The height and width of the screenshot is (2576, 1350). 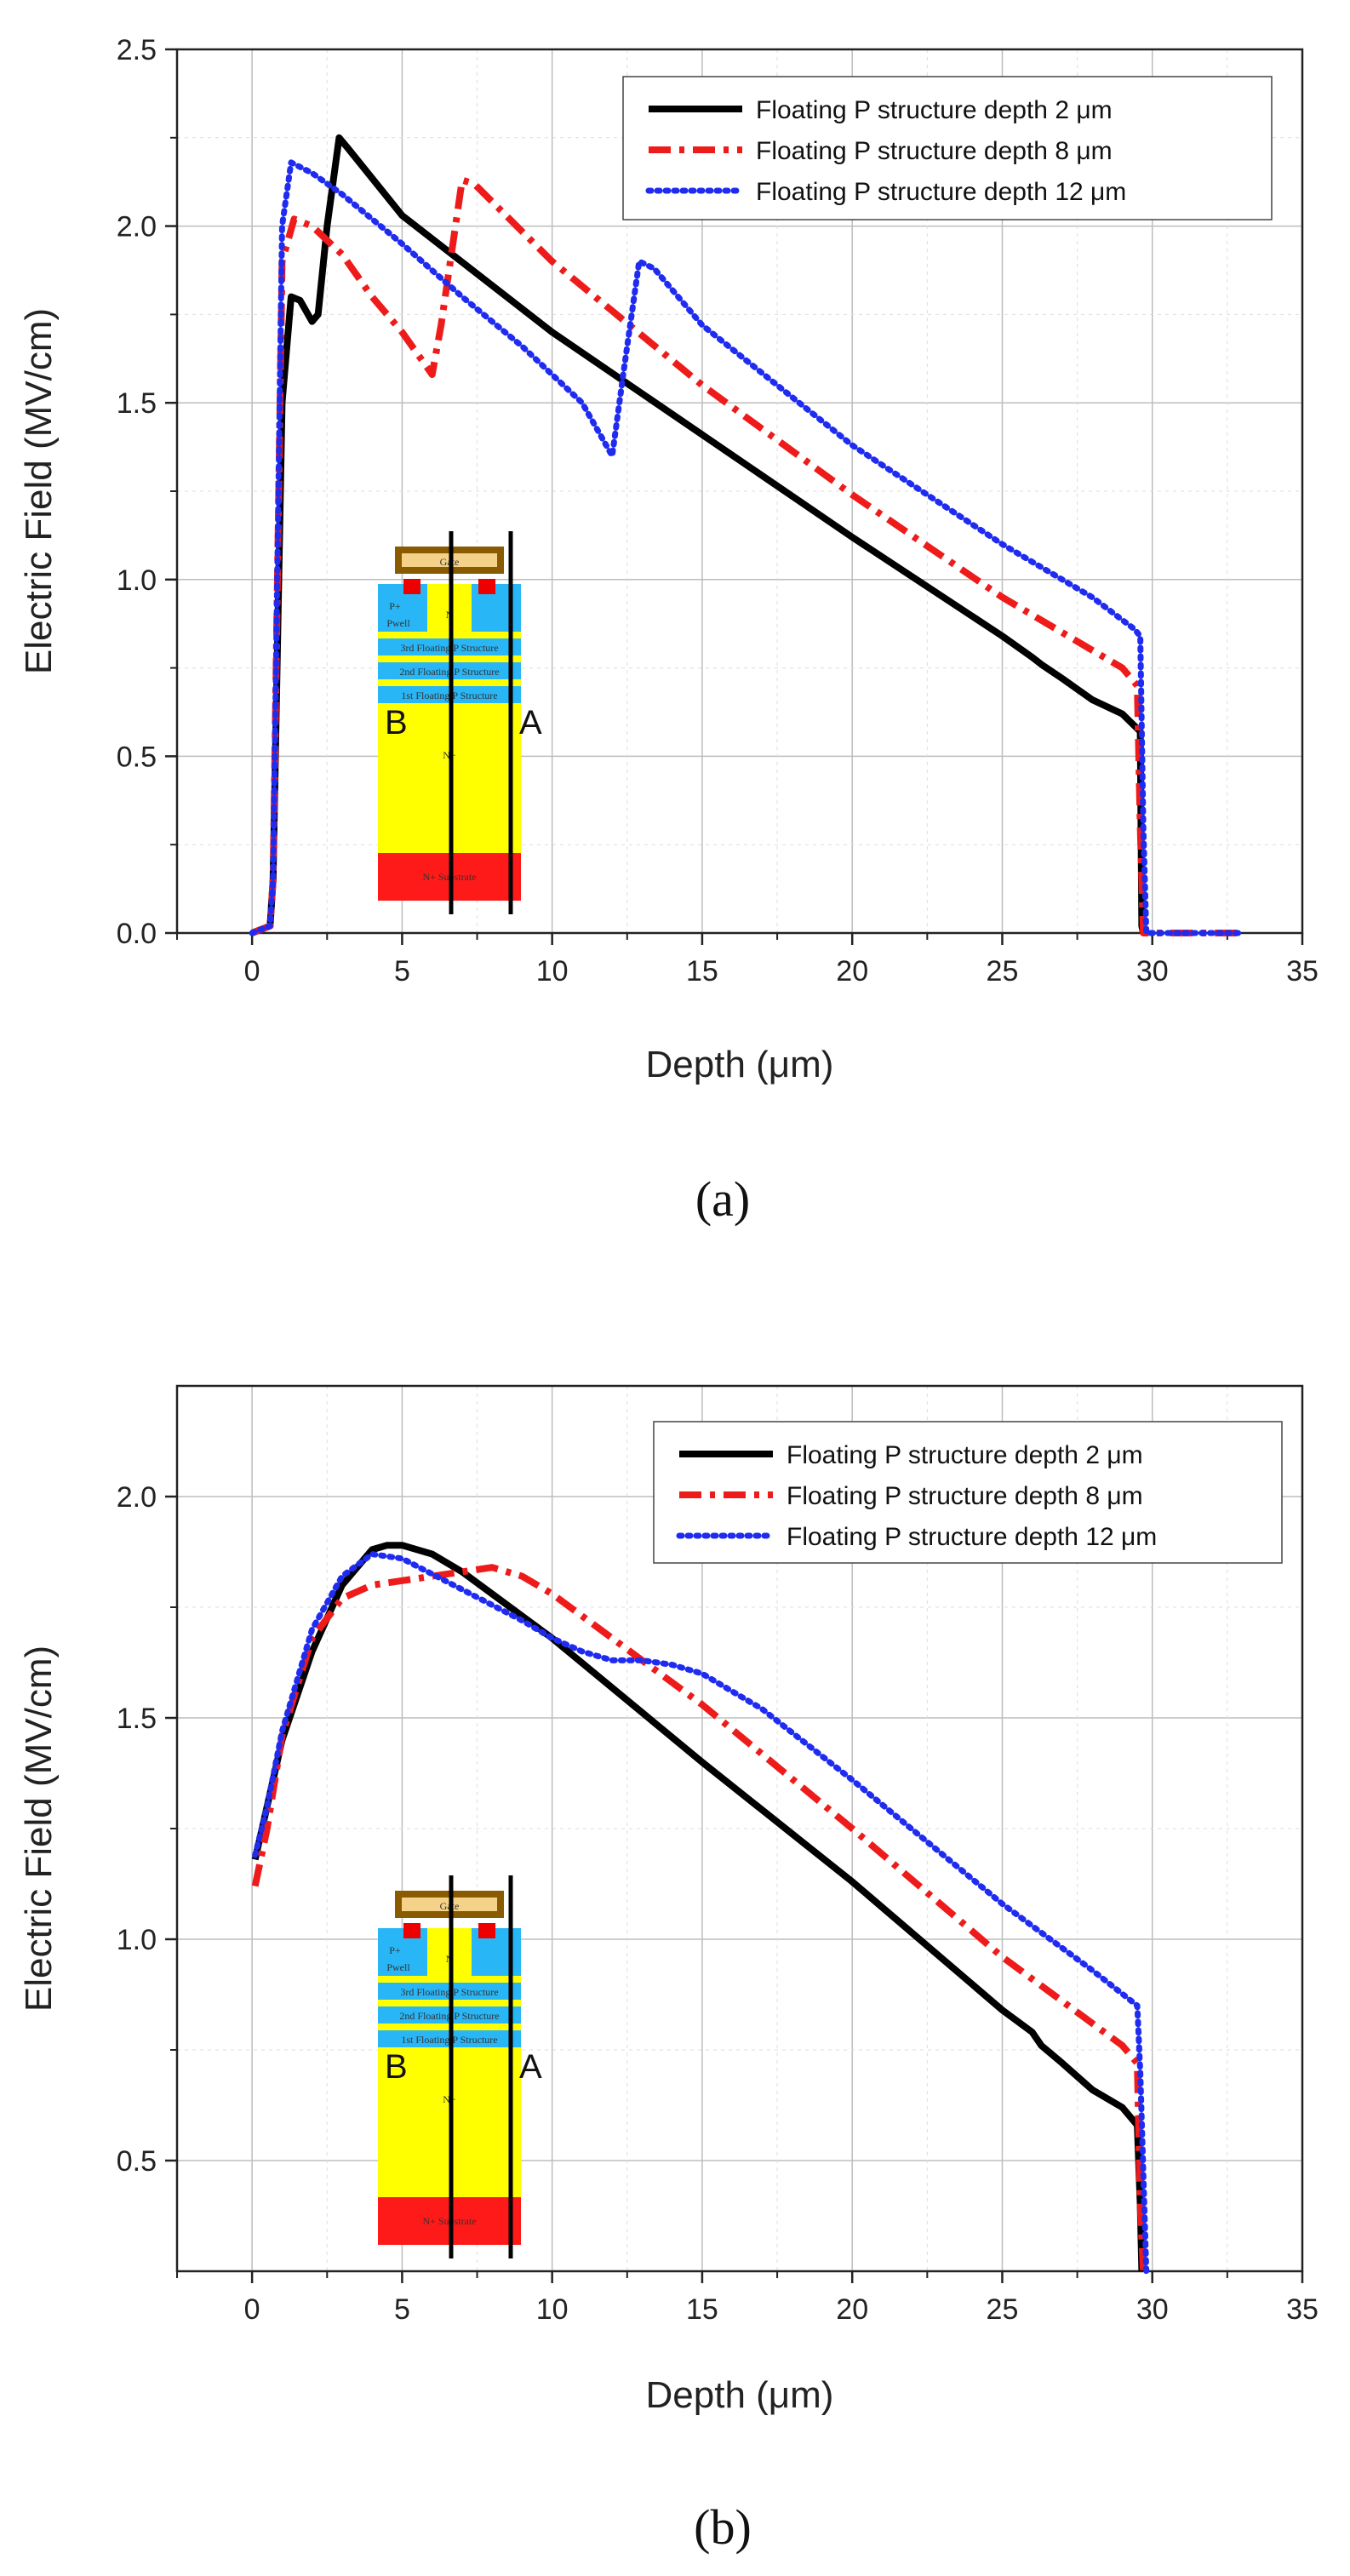 What do you see at coordinates (723, 2527) in the screenshot?
I see `panel-label: (b)` at bounding box center [723, 2527].